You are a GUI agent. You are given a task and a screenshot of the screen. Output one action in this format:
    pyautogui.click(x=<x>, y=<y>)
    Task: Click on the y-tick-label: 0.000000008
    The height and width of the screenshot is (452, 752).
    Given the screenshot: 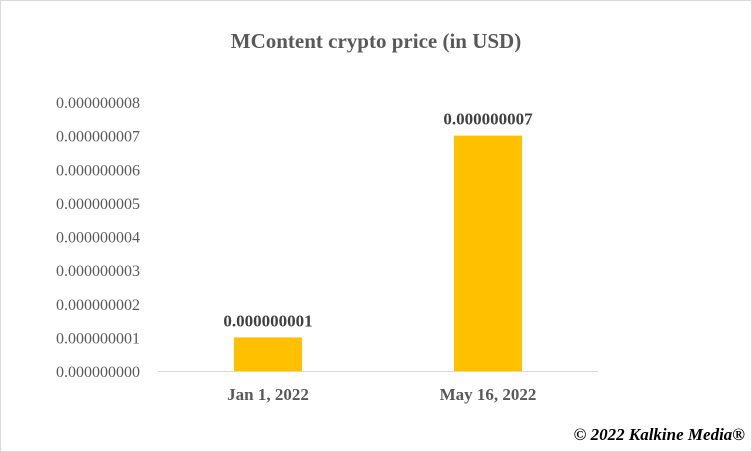 What is the action you would take?
    pyautogui.click(x=98, y=103)
    